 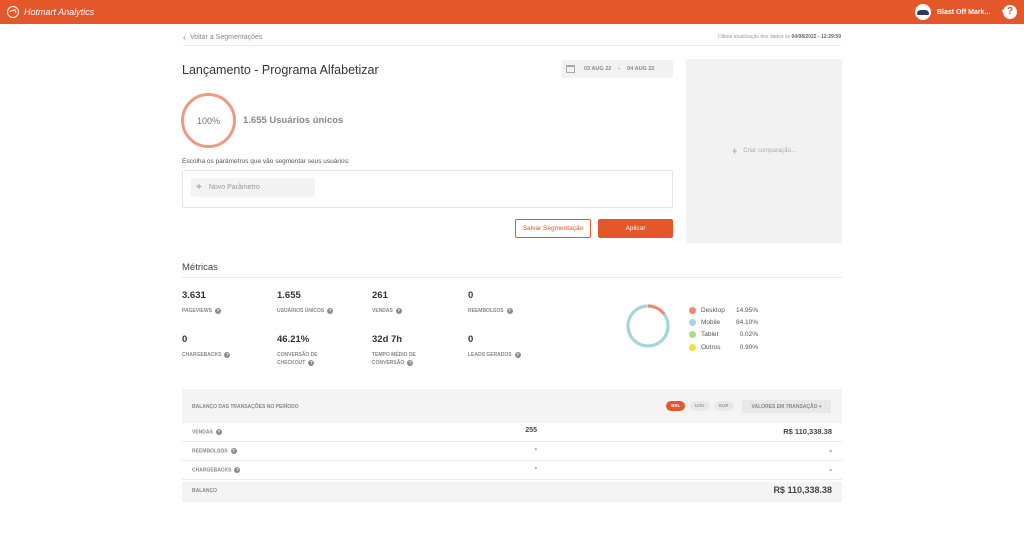 I want to click on metric-label-text: CHARGEBACKS, so click(x=202, y=355).